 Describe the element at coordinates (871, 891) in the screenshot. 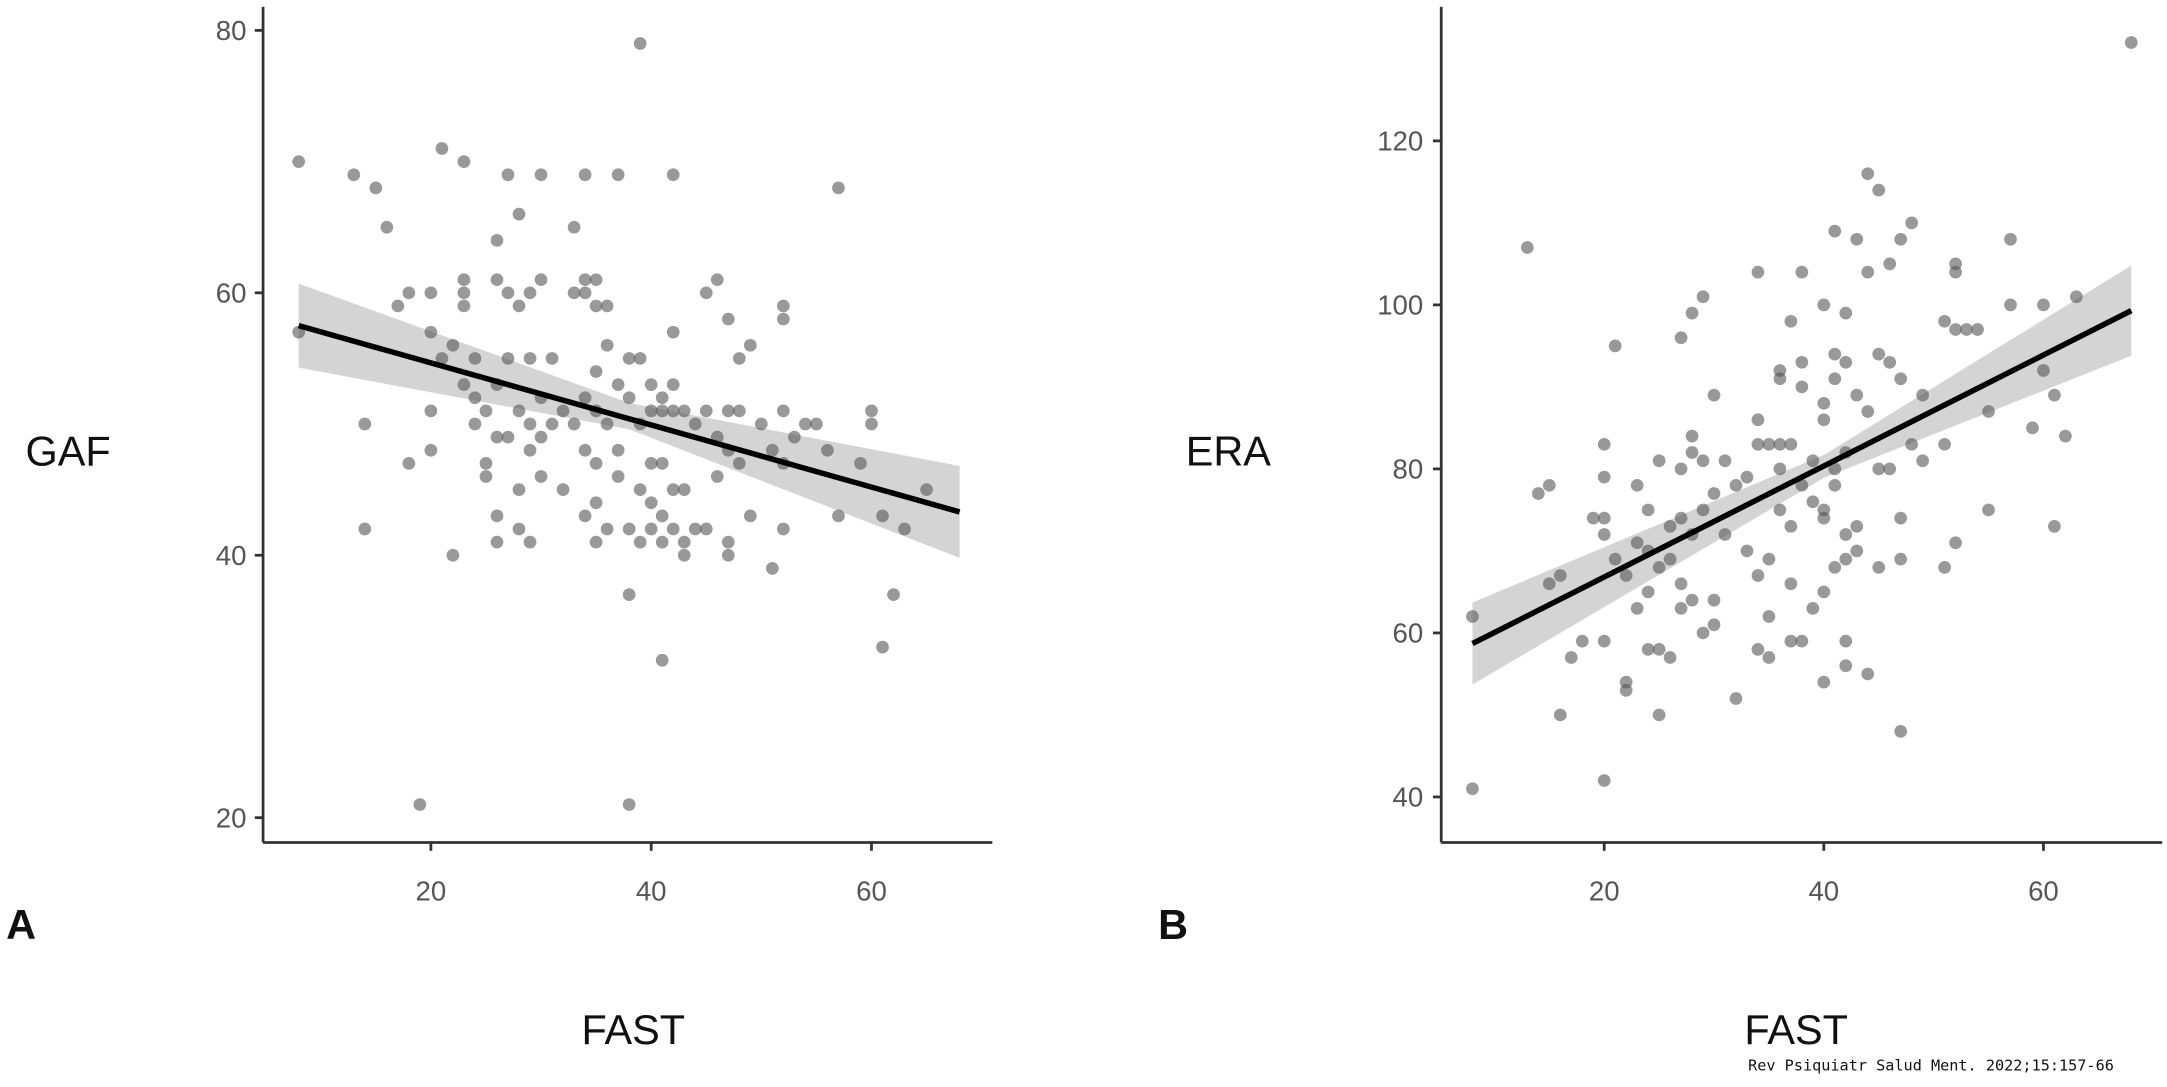

I see `x-tick-label: 60` at that location.